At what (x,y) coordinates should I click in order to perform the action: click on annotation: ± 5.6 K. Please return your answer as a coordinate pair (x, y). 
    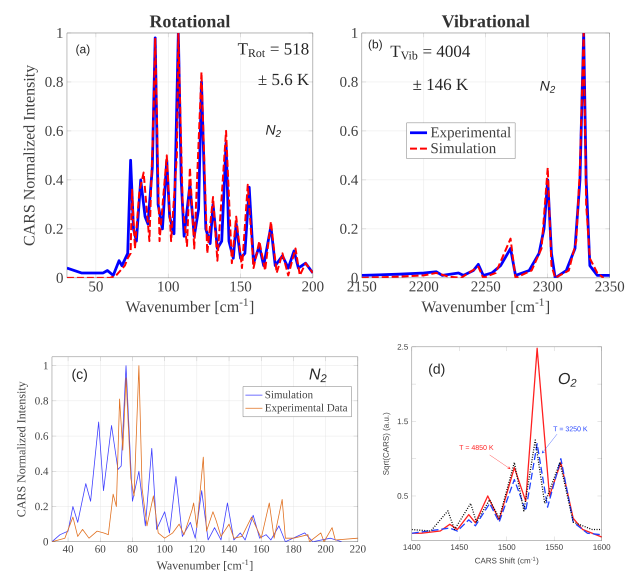
    Looking at the image, I should click on (284, 80).